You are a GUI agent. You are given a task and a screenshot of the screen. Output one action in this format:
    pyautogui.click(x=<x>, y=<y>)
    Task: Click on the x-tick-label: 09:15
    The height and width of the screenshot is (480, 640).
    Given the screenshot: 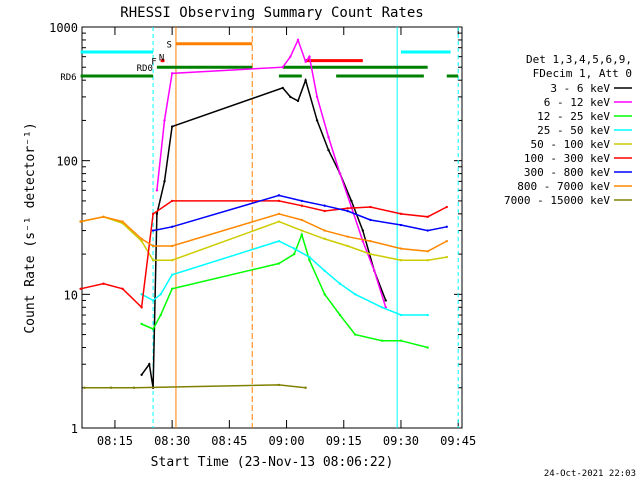 What is the action you would take?
    pyautogui.click(x=344, y=441)
    